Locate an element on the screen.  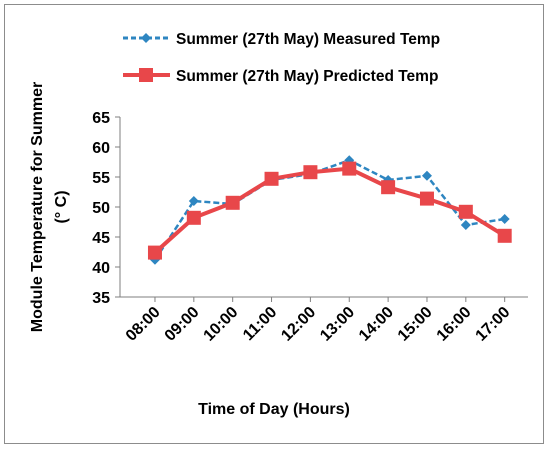
x-tick-label: 17:00 is located at coordinates (493, 324).